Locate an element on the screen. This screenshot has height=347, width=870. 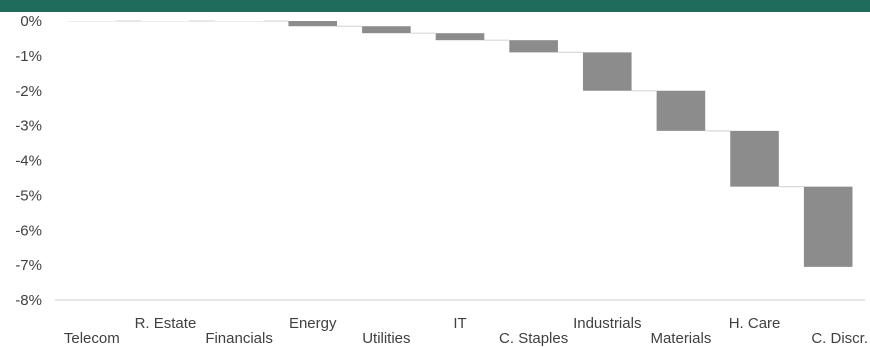
bar-c-discr- is located at coordinates (828, 226).